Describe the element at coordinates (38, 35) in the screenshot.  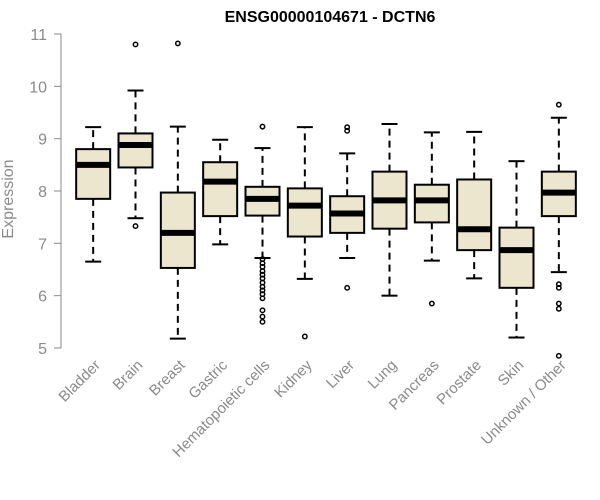
I see `y-tick-label: 11` at that location.